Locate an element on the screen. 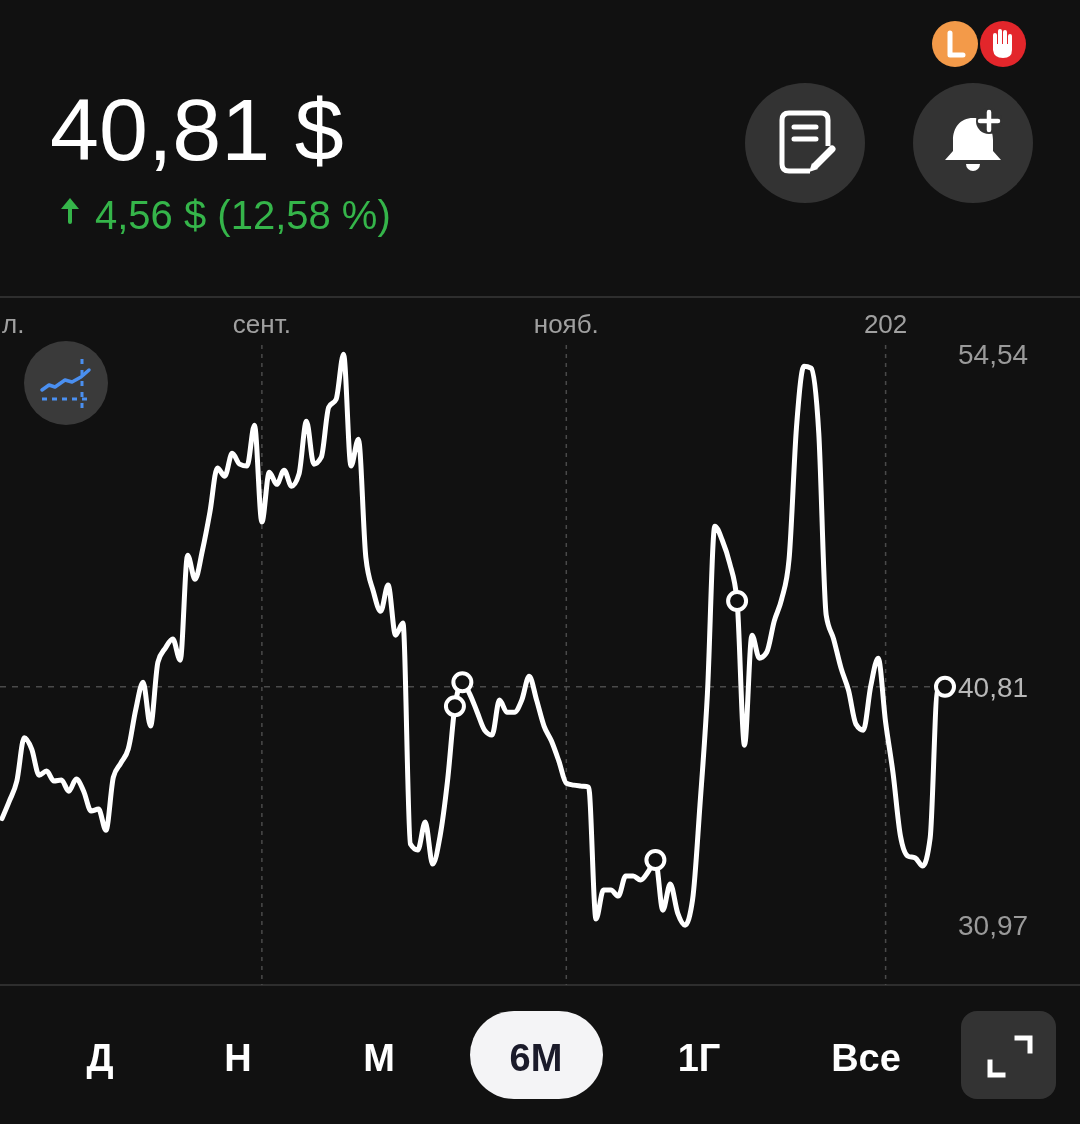 The height and width of the screenshot is (1124, 1080). annotation: л. is located at coordinates (13, 324).